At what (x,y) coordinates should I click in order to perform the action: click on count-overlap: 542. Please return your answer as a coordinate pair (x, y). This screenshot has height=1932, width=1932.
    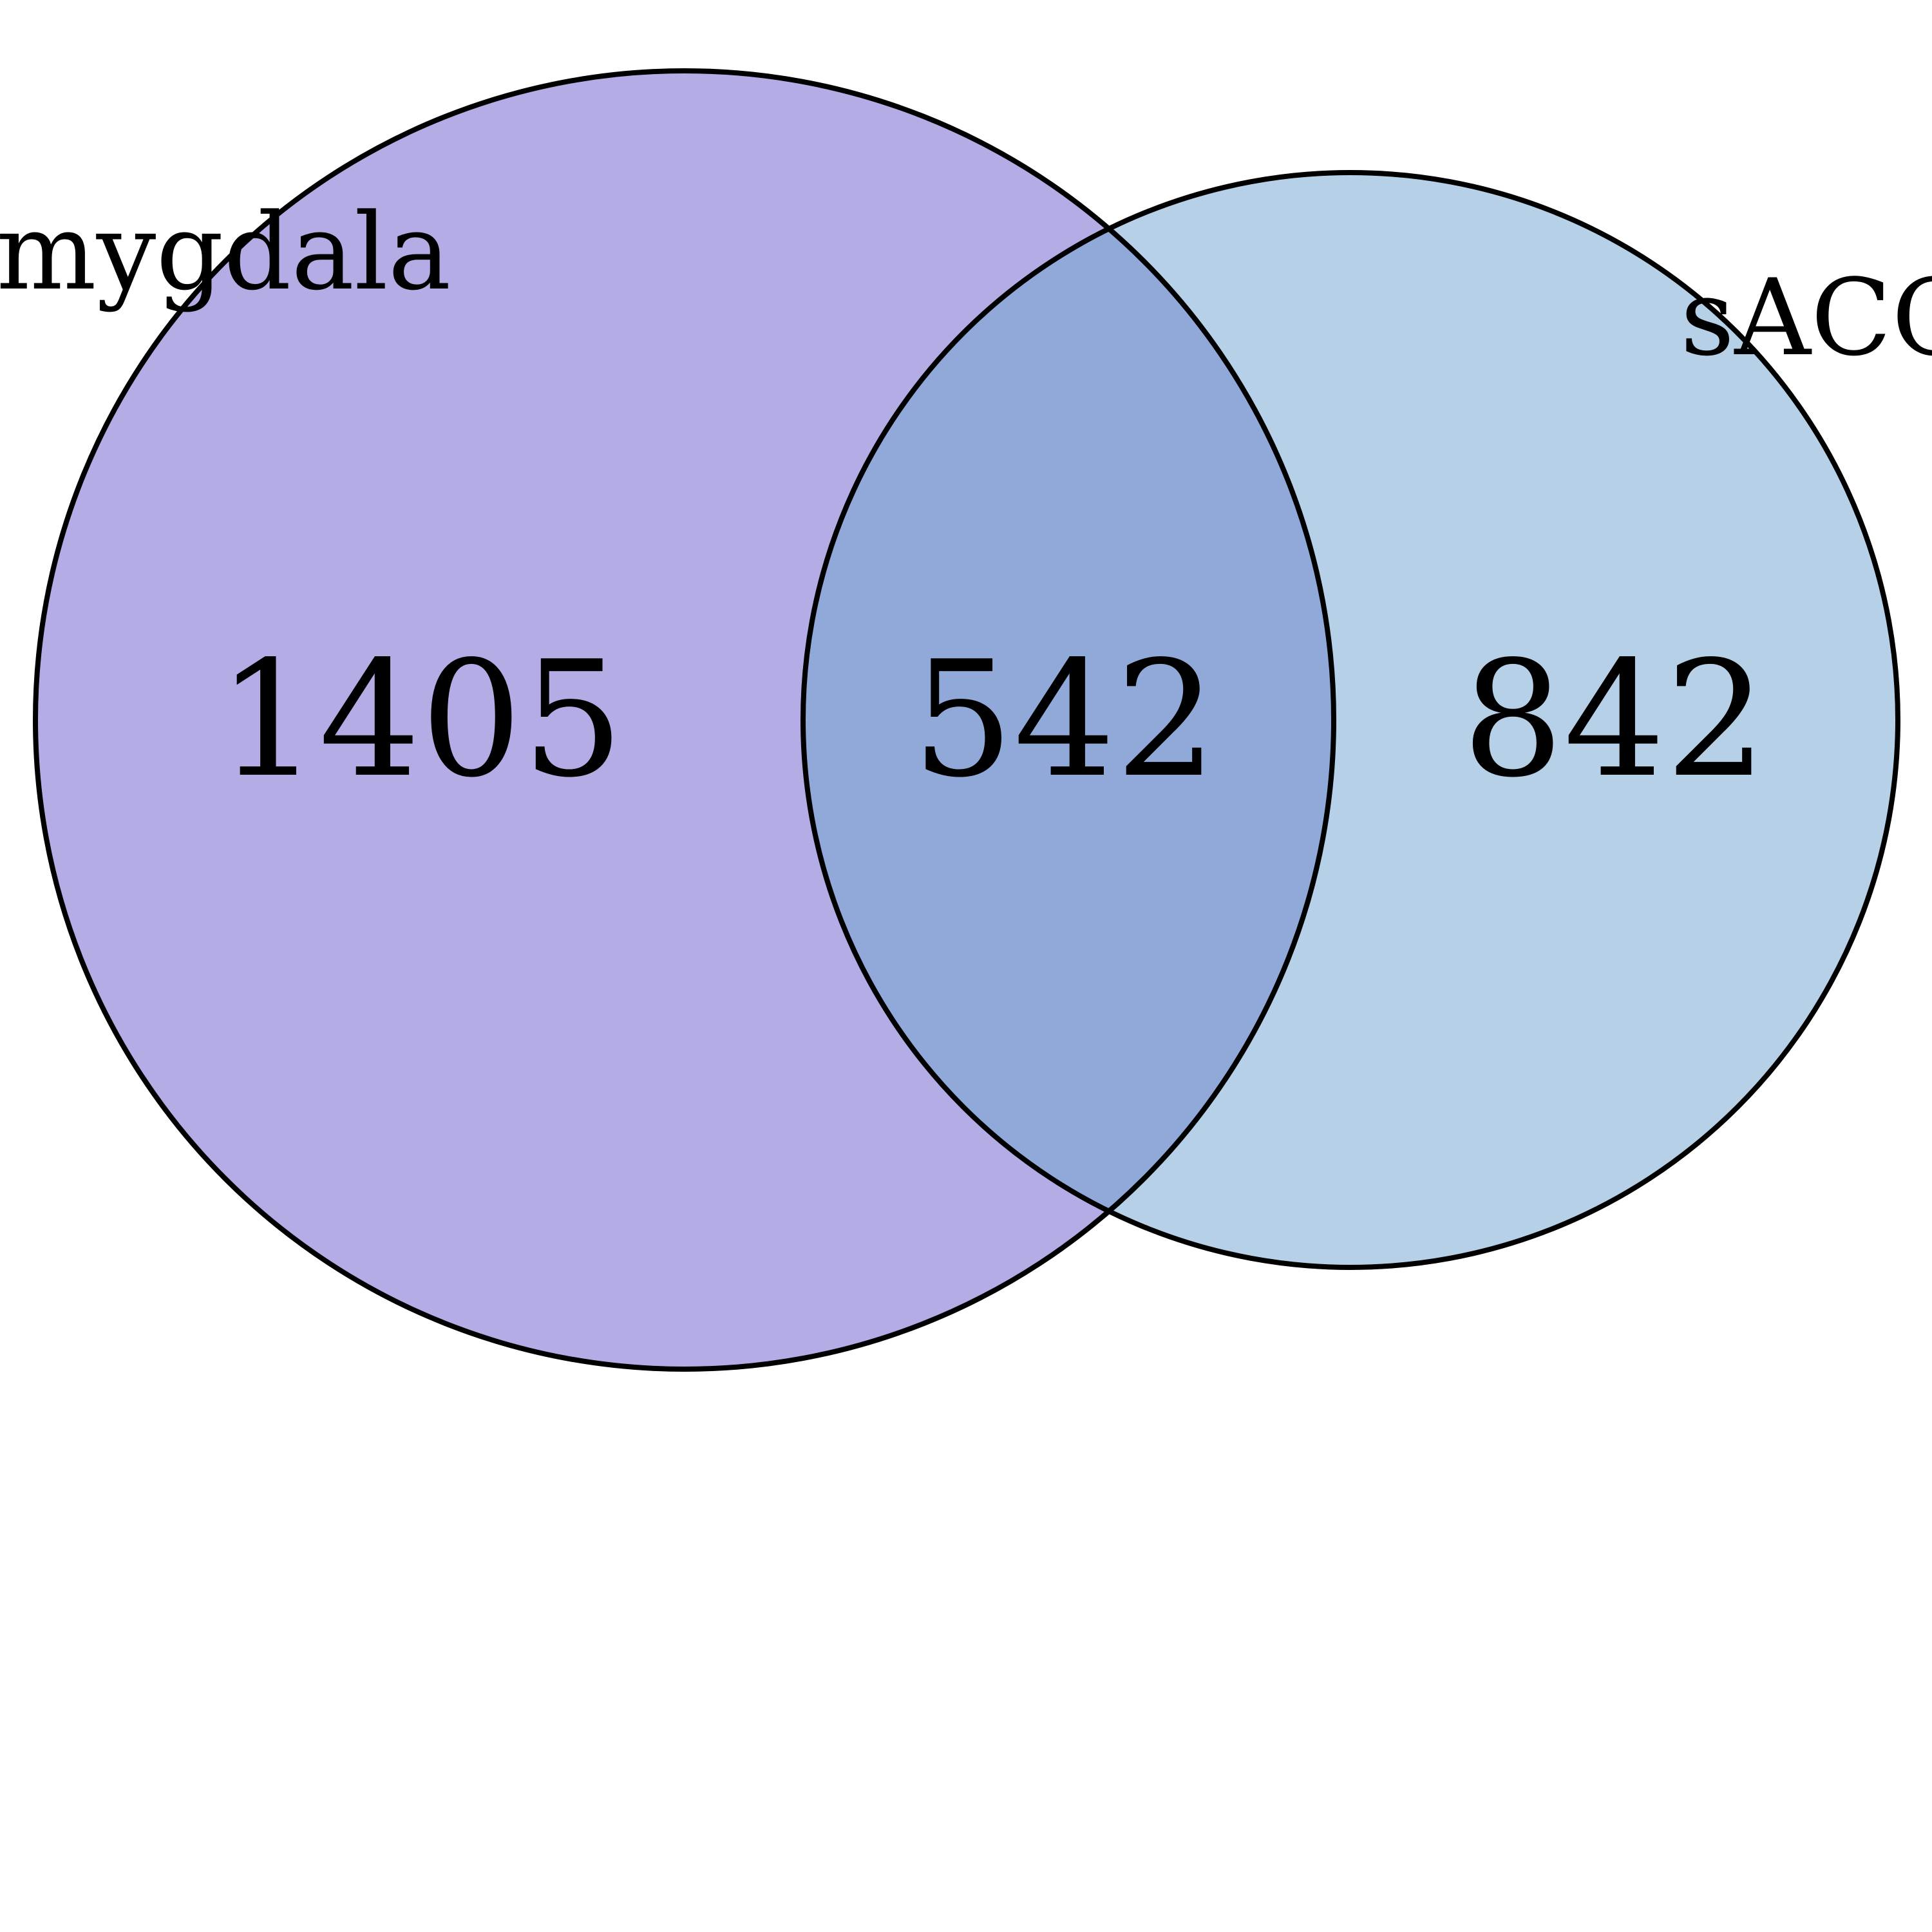
    Looking at the image, I should click on (1064, 720).